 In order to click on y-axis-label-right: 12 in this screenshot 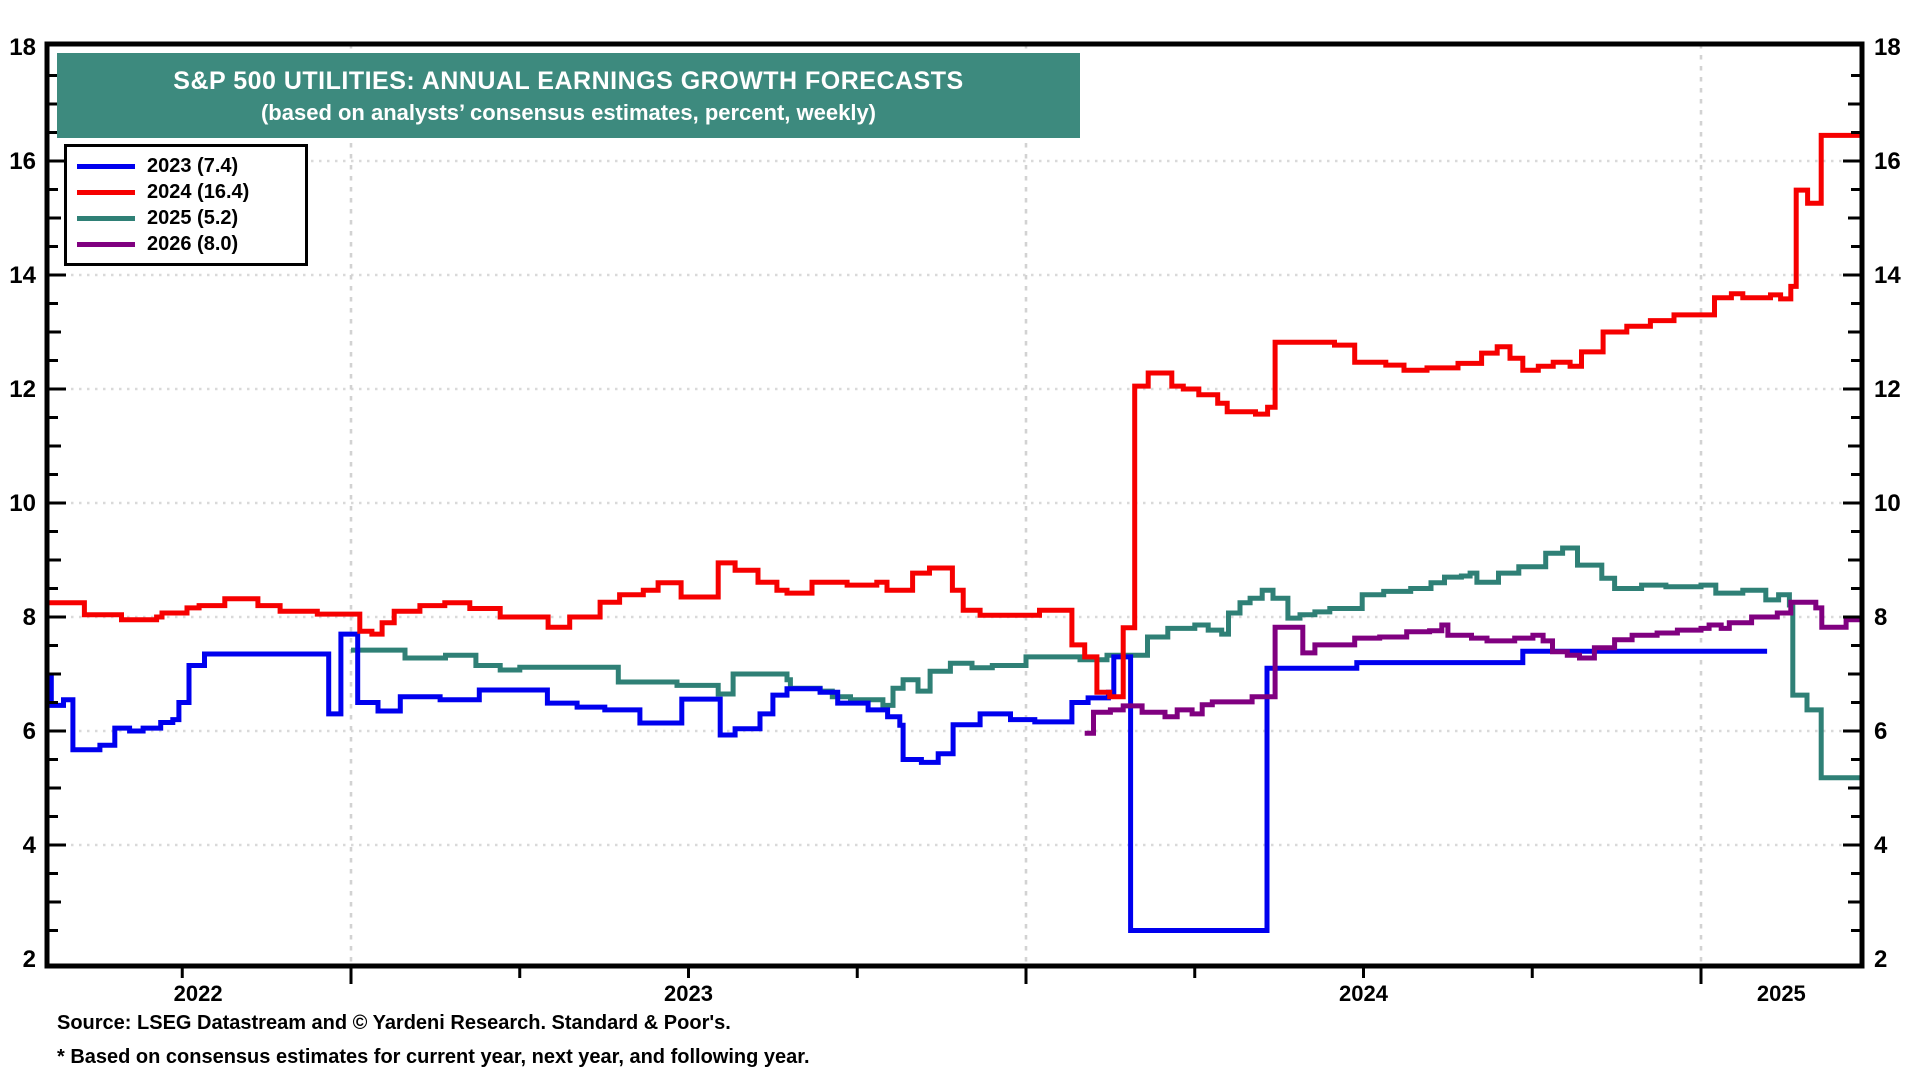, I will do `click(1887, 389)`.